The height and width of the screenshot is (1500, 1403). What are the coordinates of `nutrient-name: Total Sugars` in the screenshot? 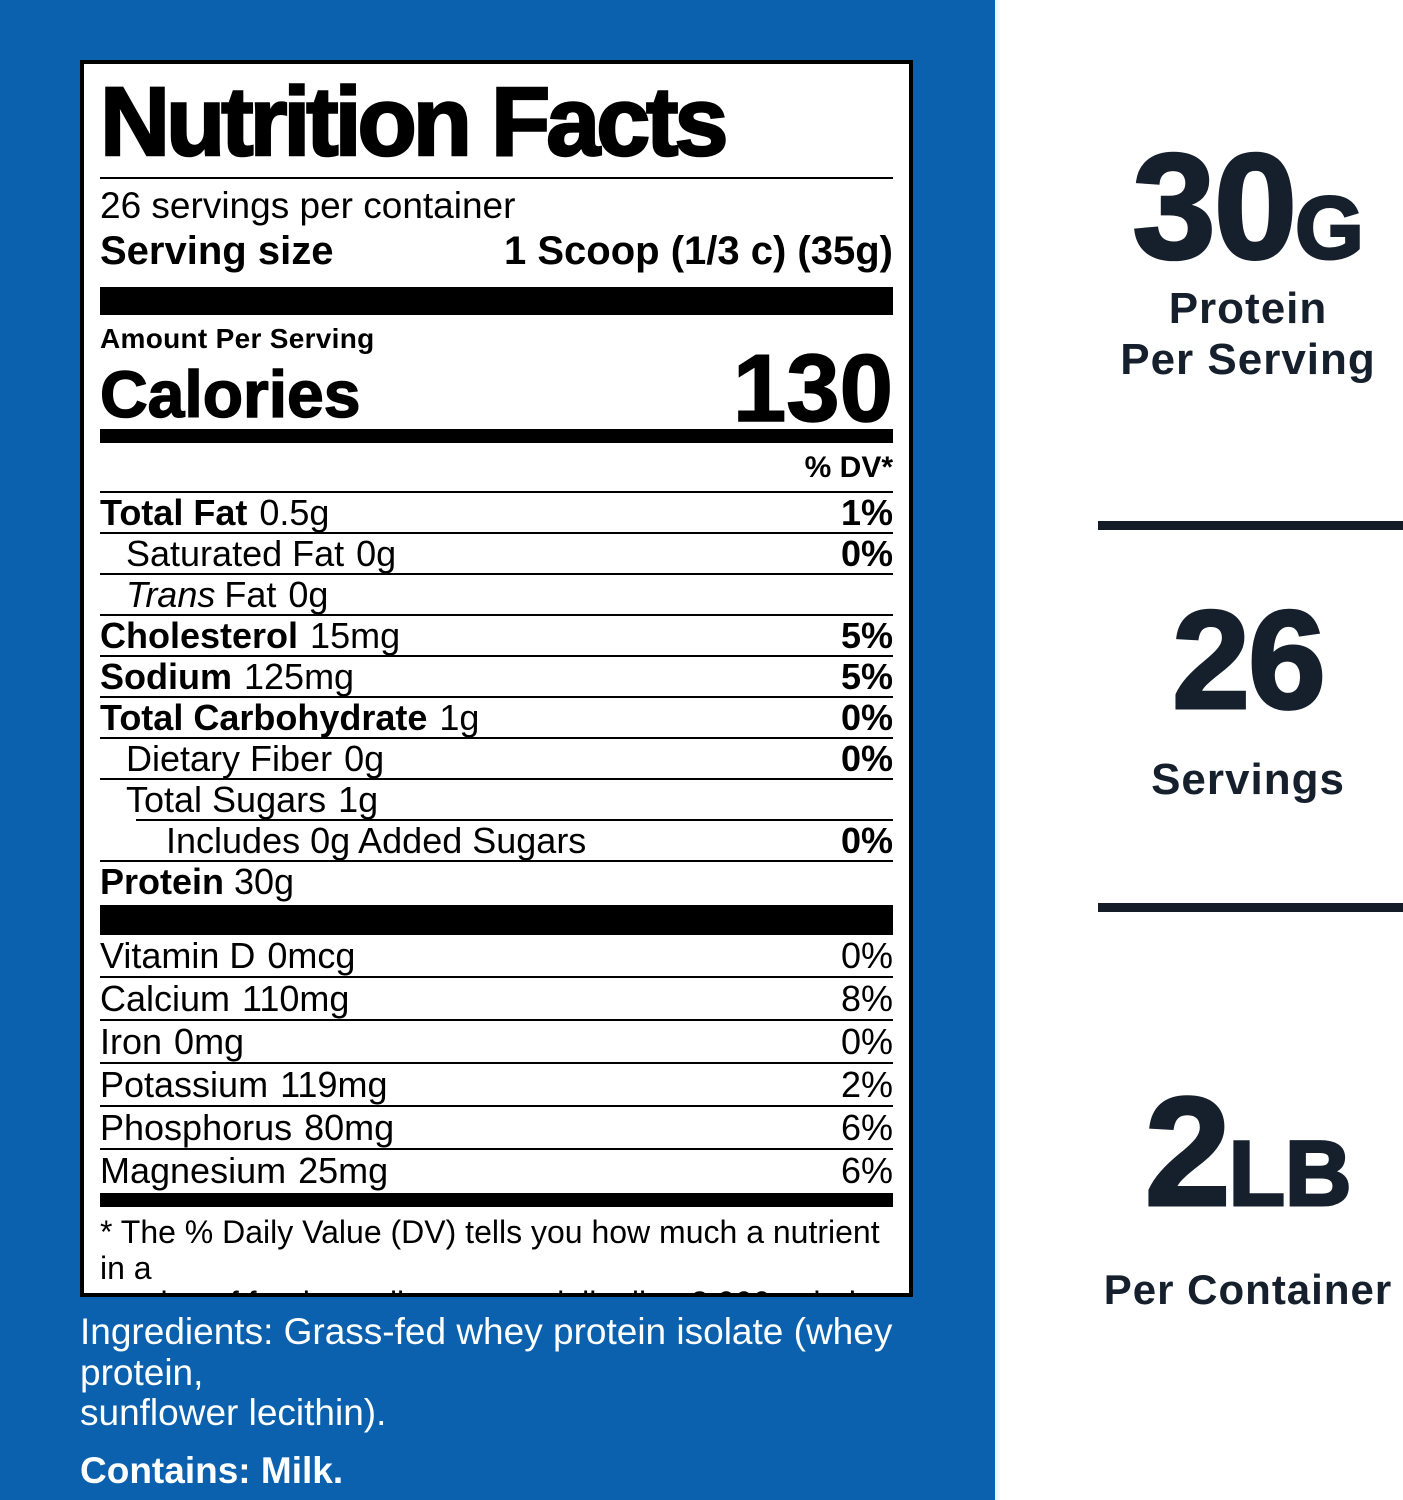 It's located at (226, 800).